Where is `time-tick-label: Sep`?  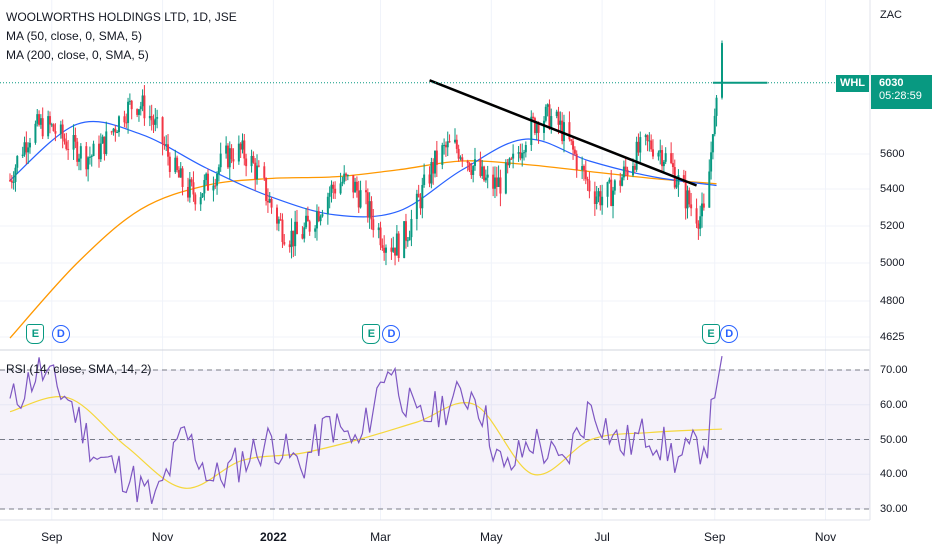 time-tick-label: Sep is located at coordinates (52, 537).